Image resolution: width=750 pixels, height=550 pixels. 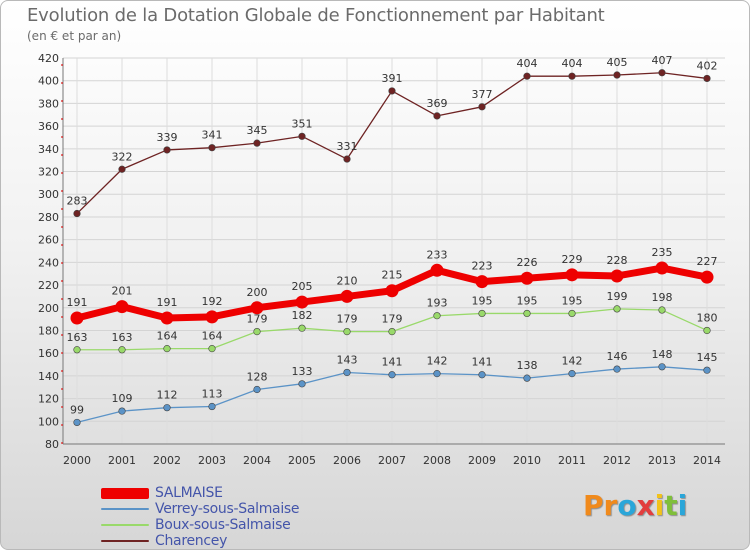 What do you see at coordinates (48, 353) in the screenshot?
I see `y-tick-label: 160` at bounding box center [48, 353].